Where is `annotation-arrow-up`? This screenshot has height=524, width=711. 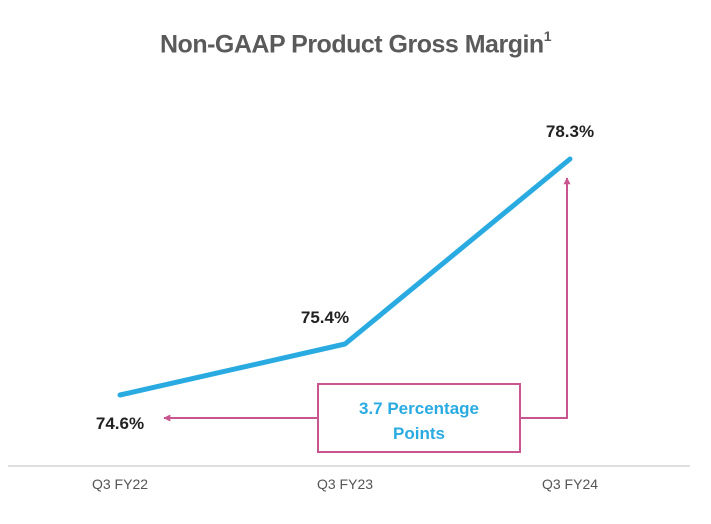 annotation-arrow-up is located at coordinates (545, 298).